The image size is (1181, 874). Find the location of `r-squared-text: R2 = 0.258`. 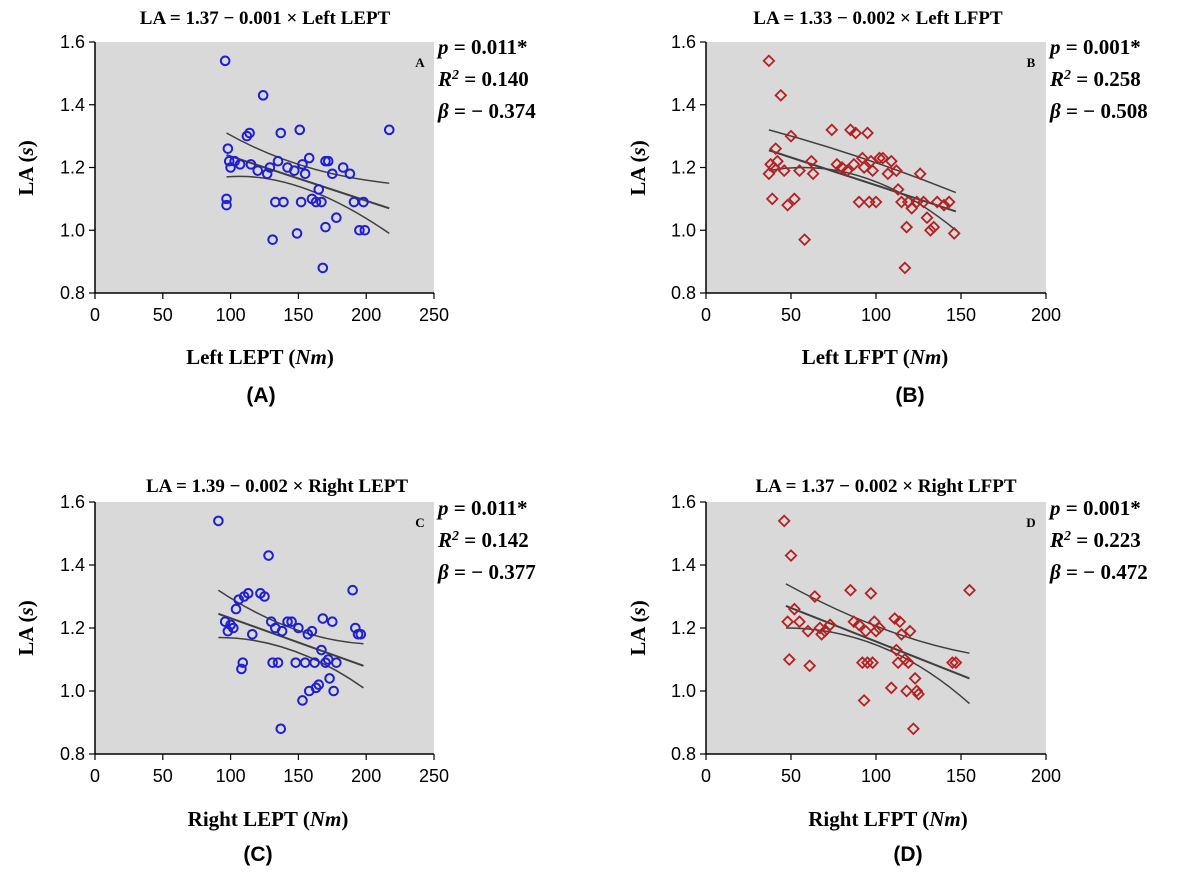

r-squared-text: R2 = 0.258 is located at coordinates (1095, 79).